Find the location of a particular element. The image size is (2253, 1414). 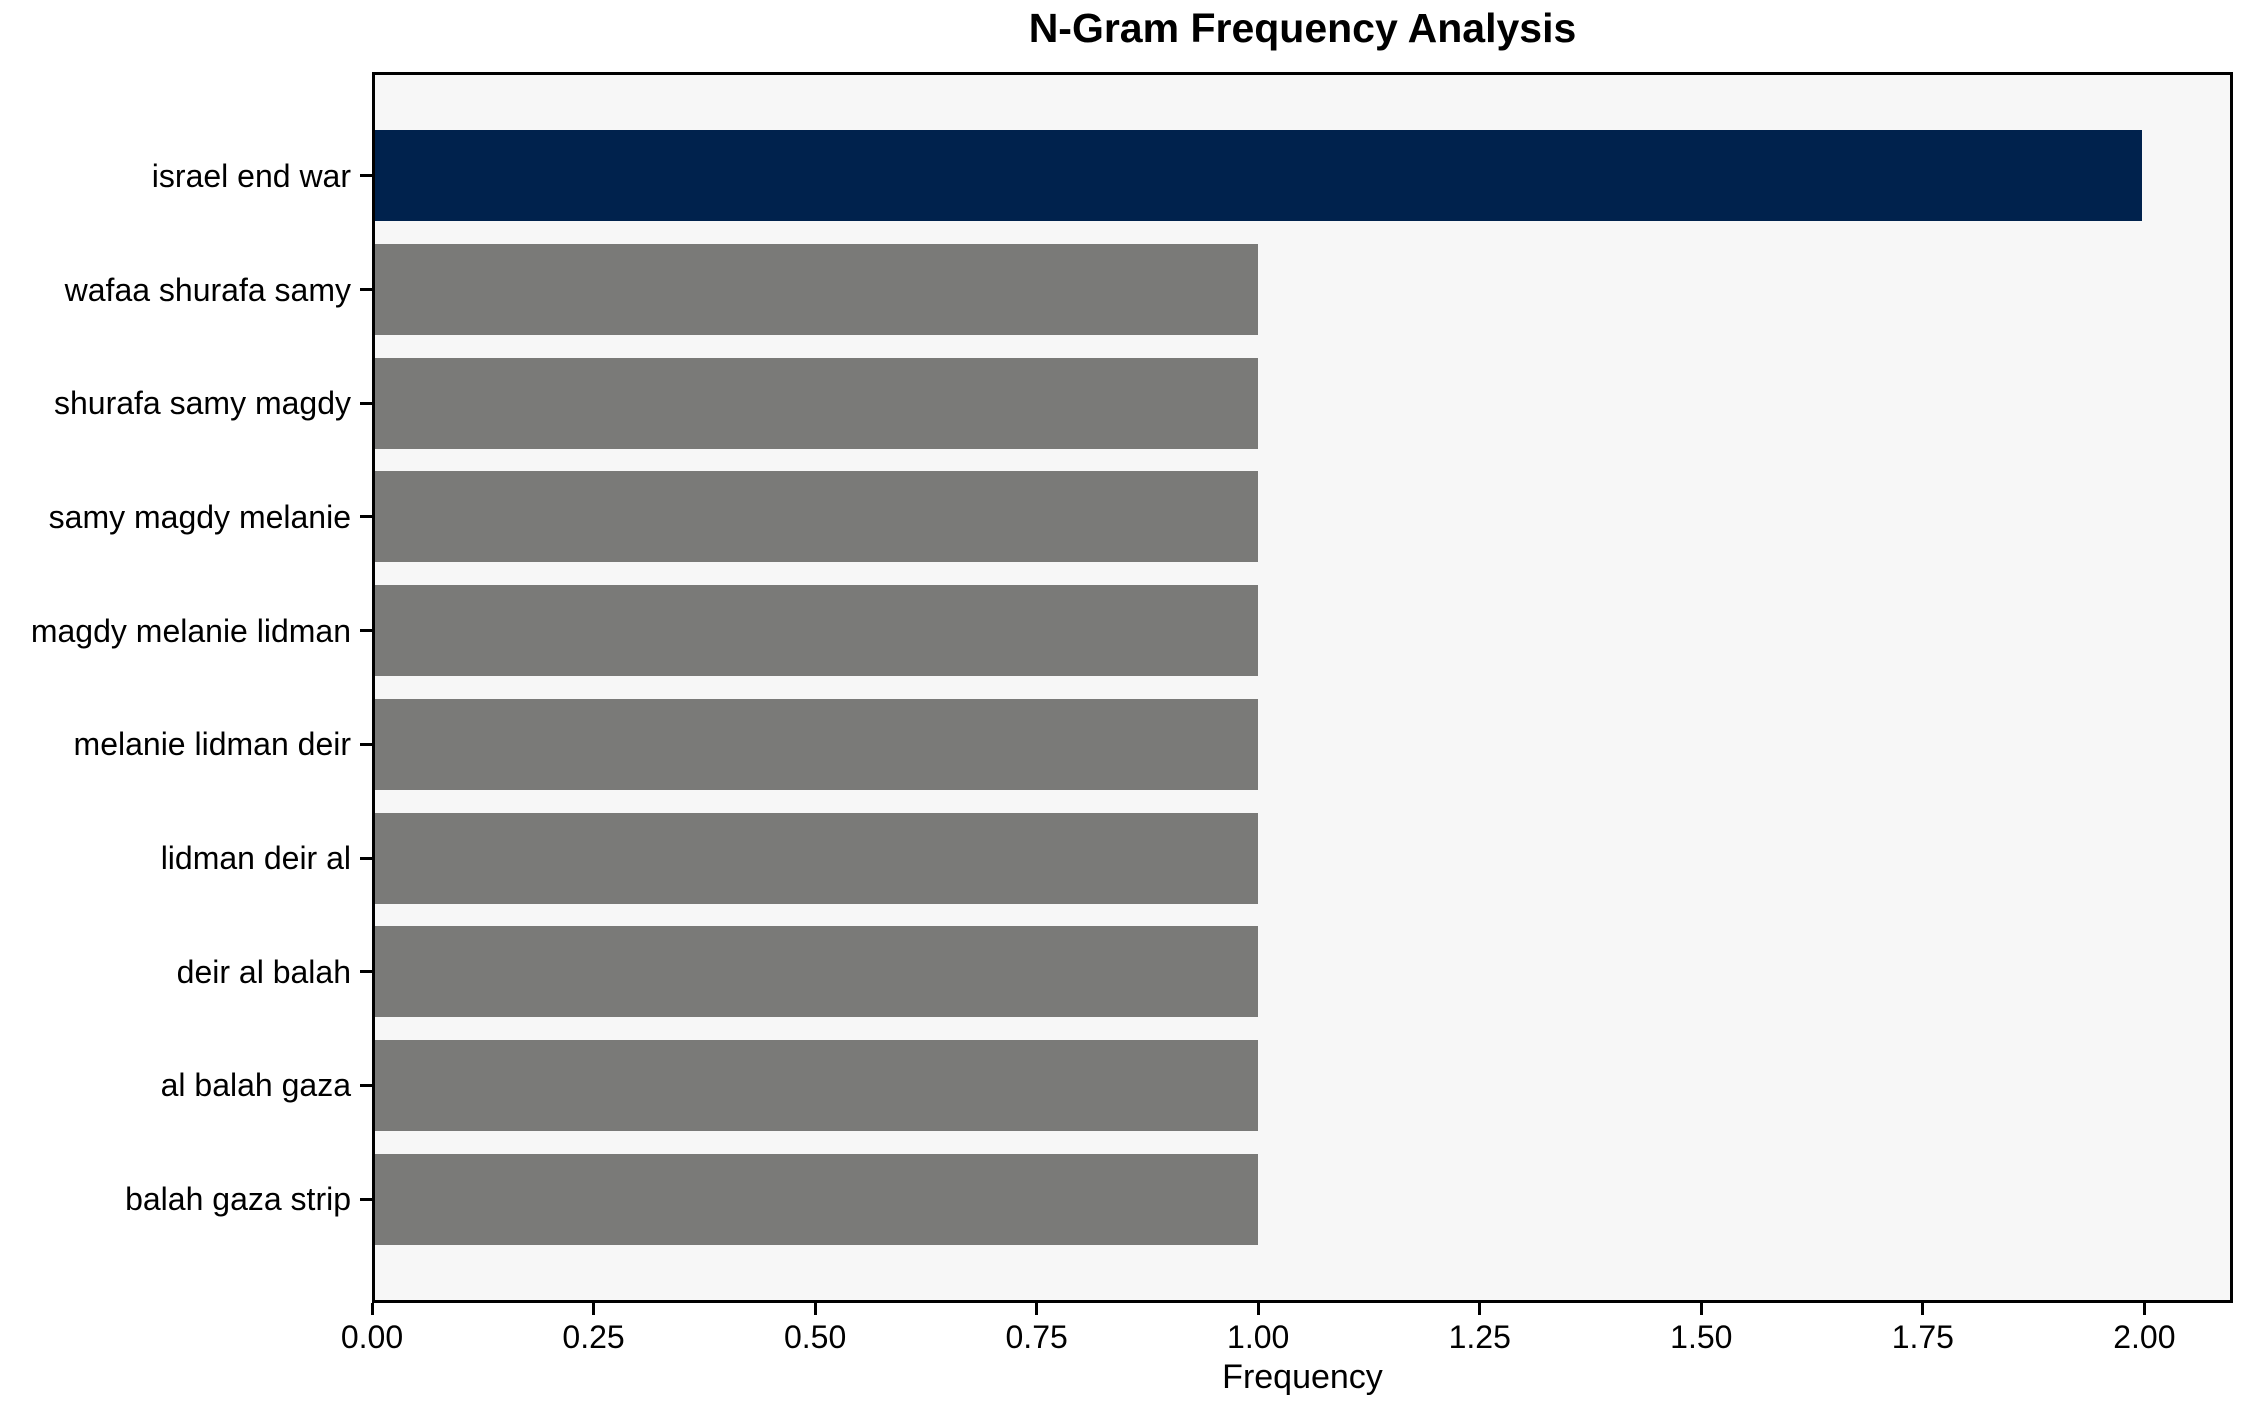

x-tick-label: 1.25 is located at coordinates (1479, 1337).